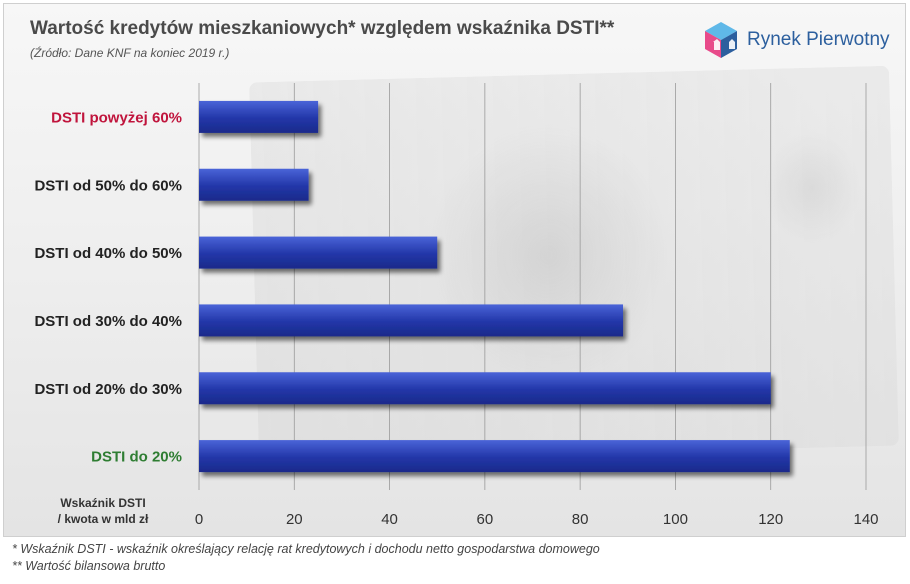 This screenshot has width=910, height=584. I want to click on x-tick-label: 40, so click(389, 519).